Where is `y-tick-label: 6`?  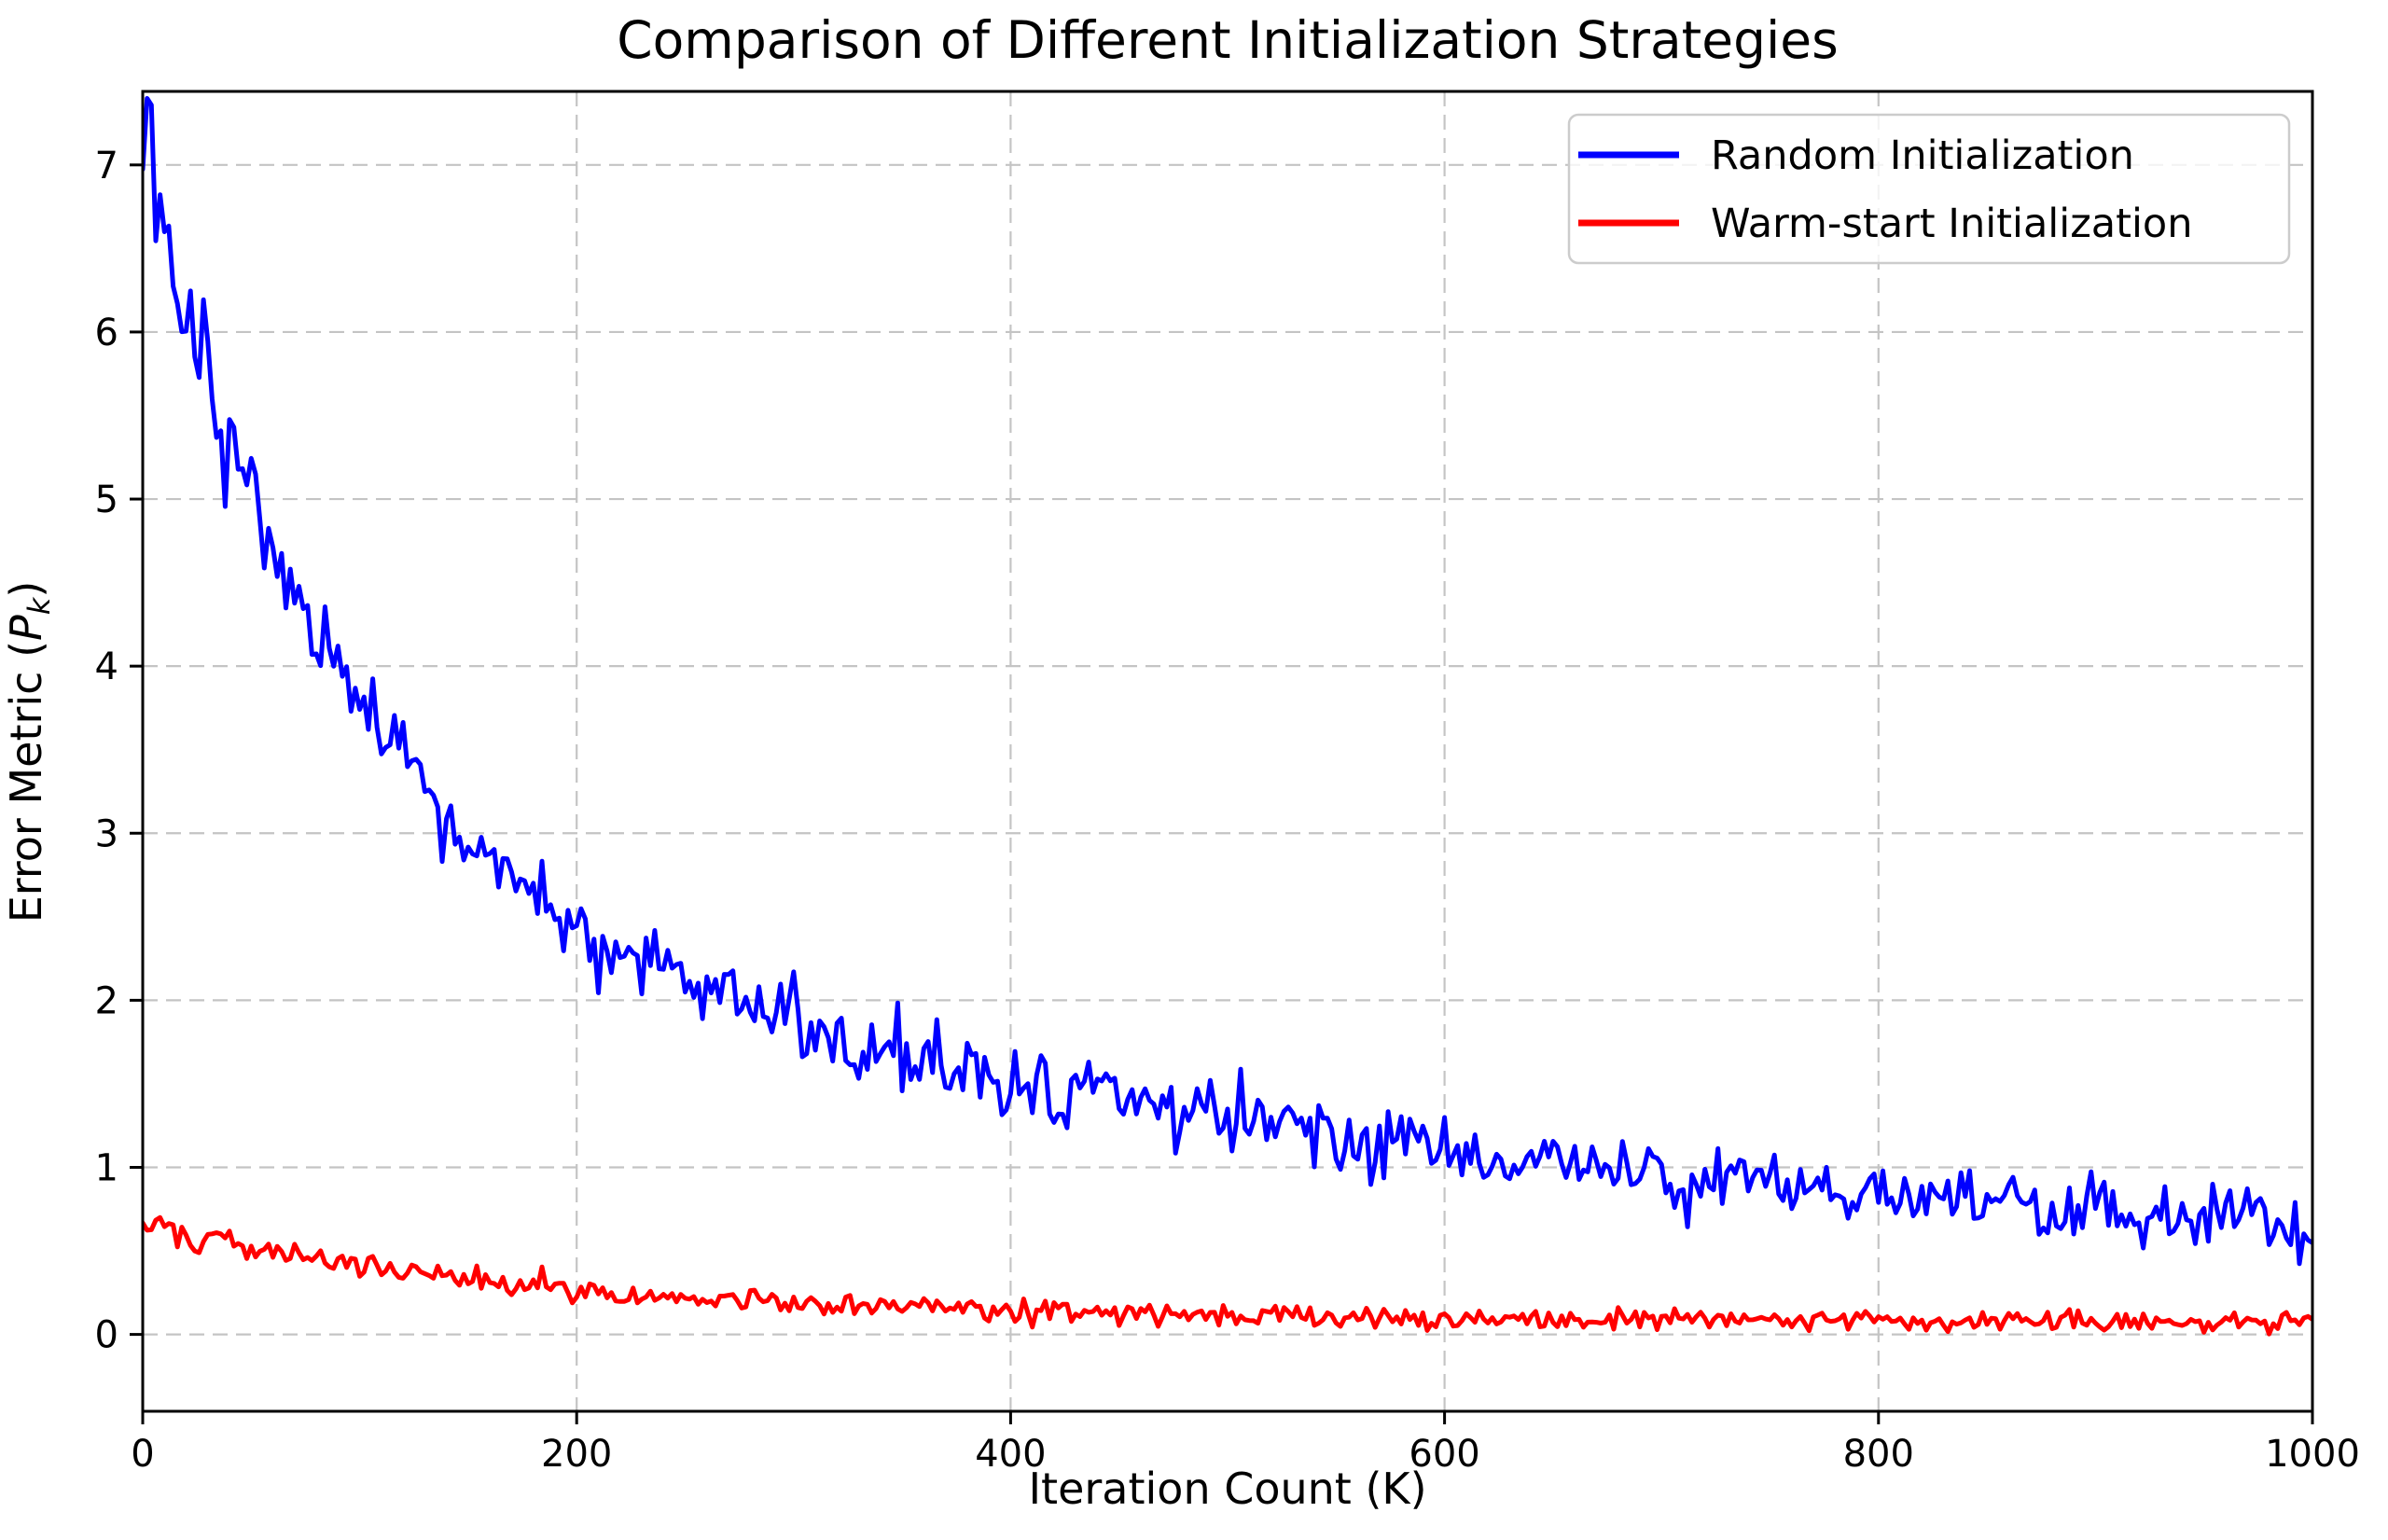
y-tick-label: 6 is located at coordinates (106, 333).